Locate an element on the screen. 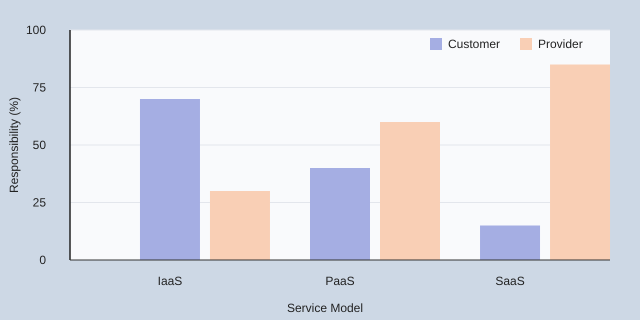  y-tick-label: 0 is located at coordinates (42, 260).